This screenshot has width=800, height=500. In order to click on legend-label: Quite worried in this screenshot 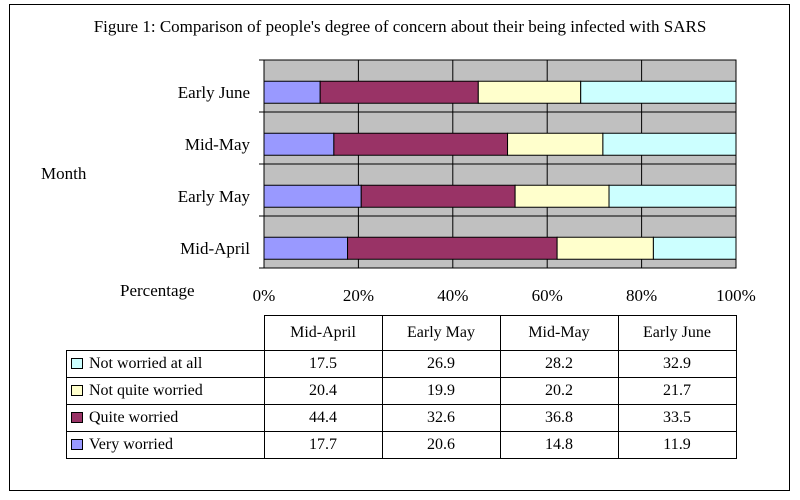, I will do `click(134, 417)`.